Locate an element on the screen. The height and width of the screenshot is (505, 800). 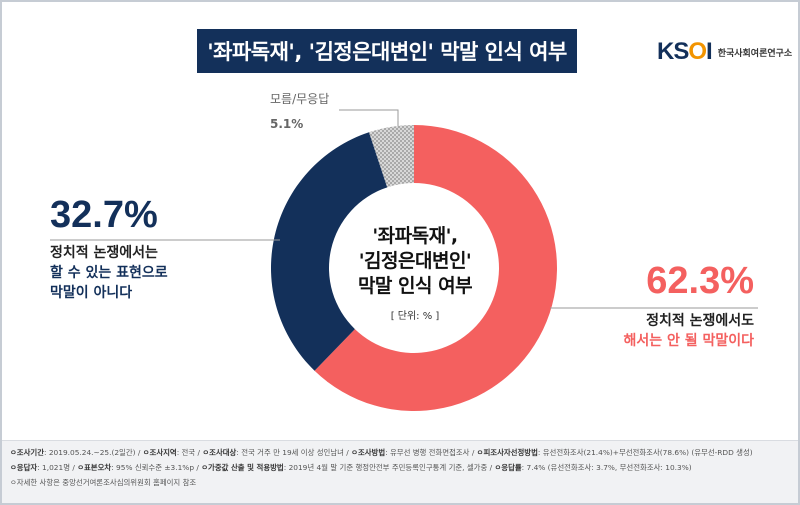
logo-mark: KSOI is located at coordinates (685, 51).